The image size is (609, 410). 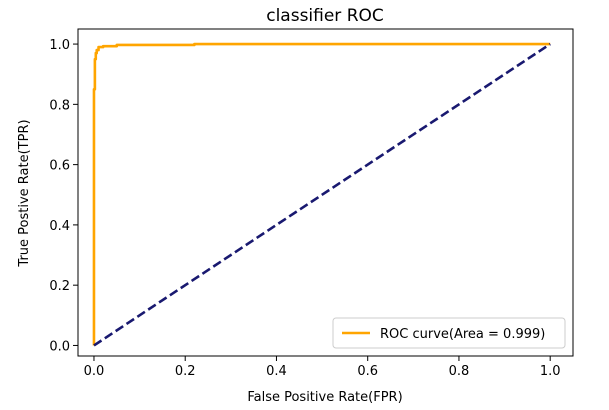 I want to click on x-axis-label: False Positive Rate(FPR), so click(x=324, y=397).